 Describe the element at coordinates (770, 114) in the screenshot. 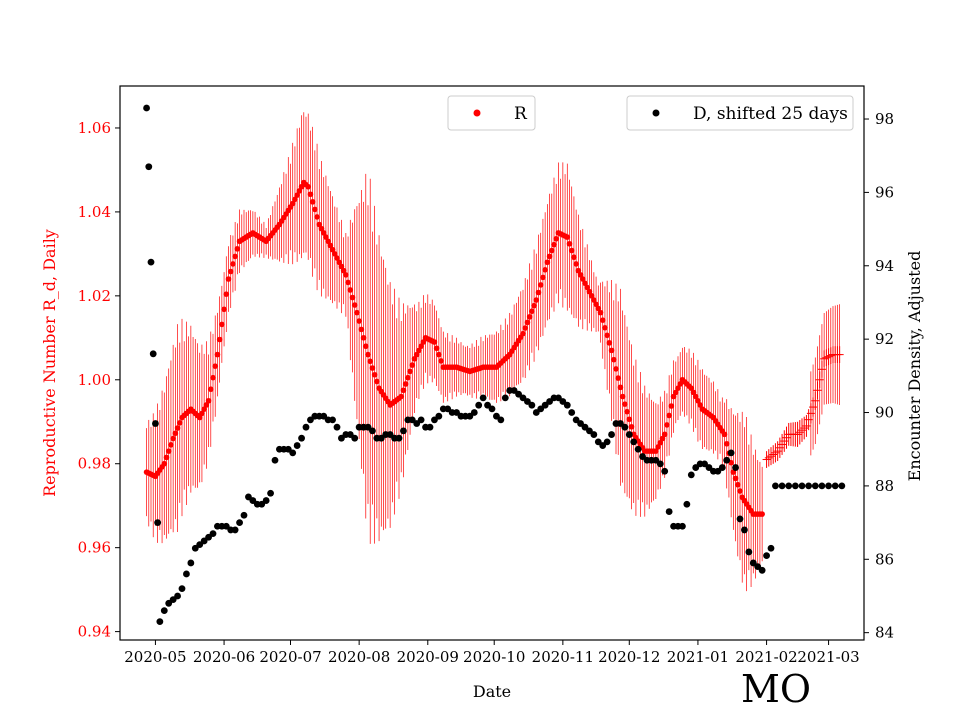

I see `legend-d-label: D, shifted 25 days` at that location.